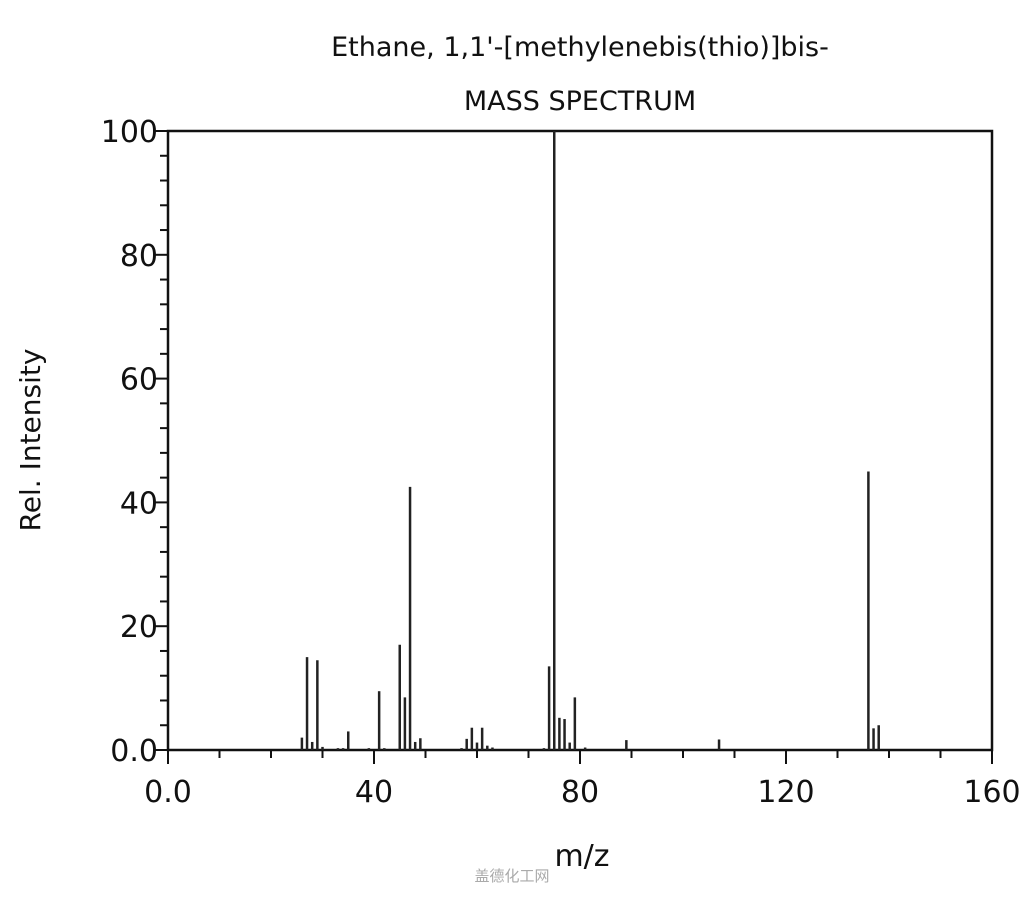  I want to click on chart-title: Ethane, 1,1'-[methylenebis(thio)]bis-, so click(580, 47).